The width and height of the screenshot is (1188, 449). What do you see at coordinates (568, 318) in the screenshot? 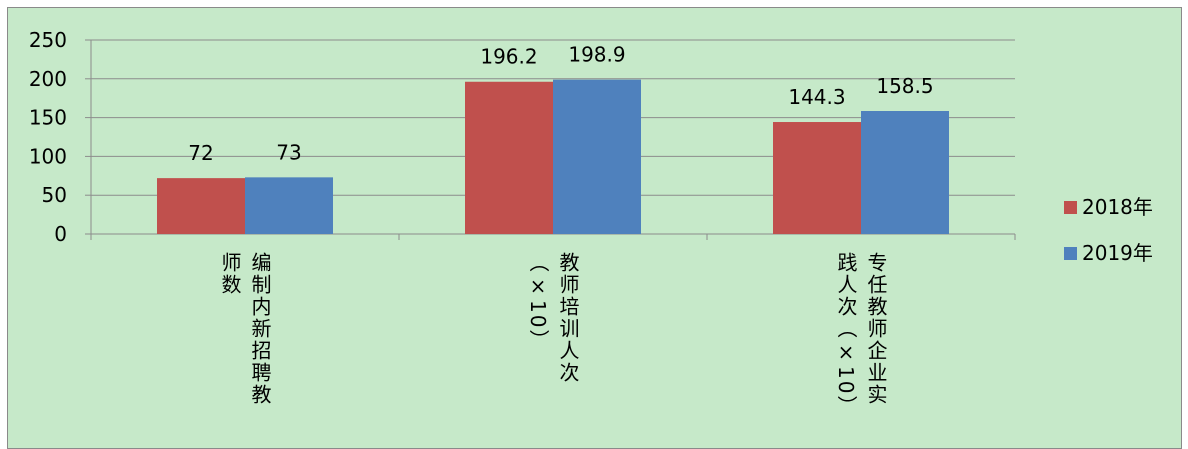
I see `category-label: 教师培训人次` at bounding box center [568, 318].